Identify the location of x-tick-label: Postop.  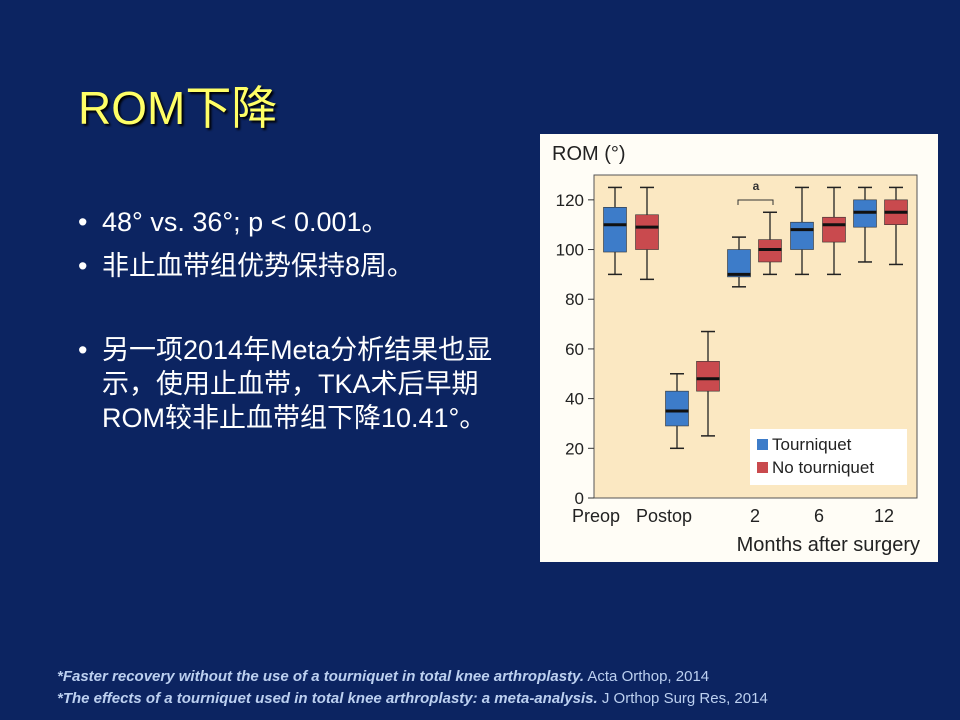
(664, 516).